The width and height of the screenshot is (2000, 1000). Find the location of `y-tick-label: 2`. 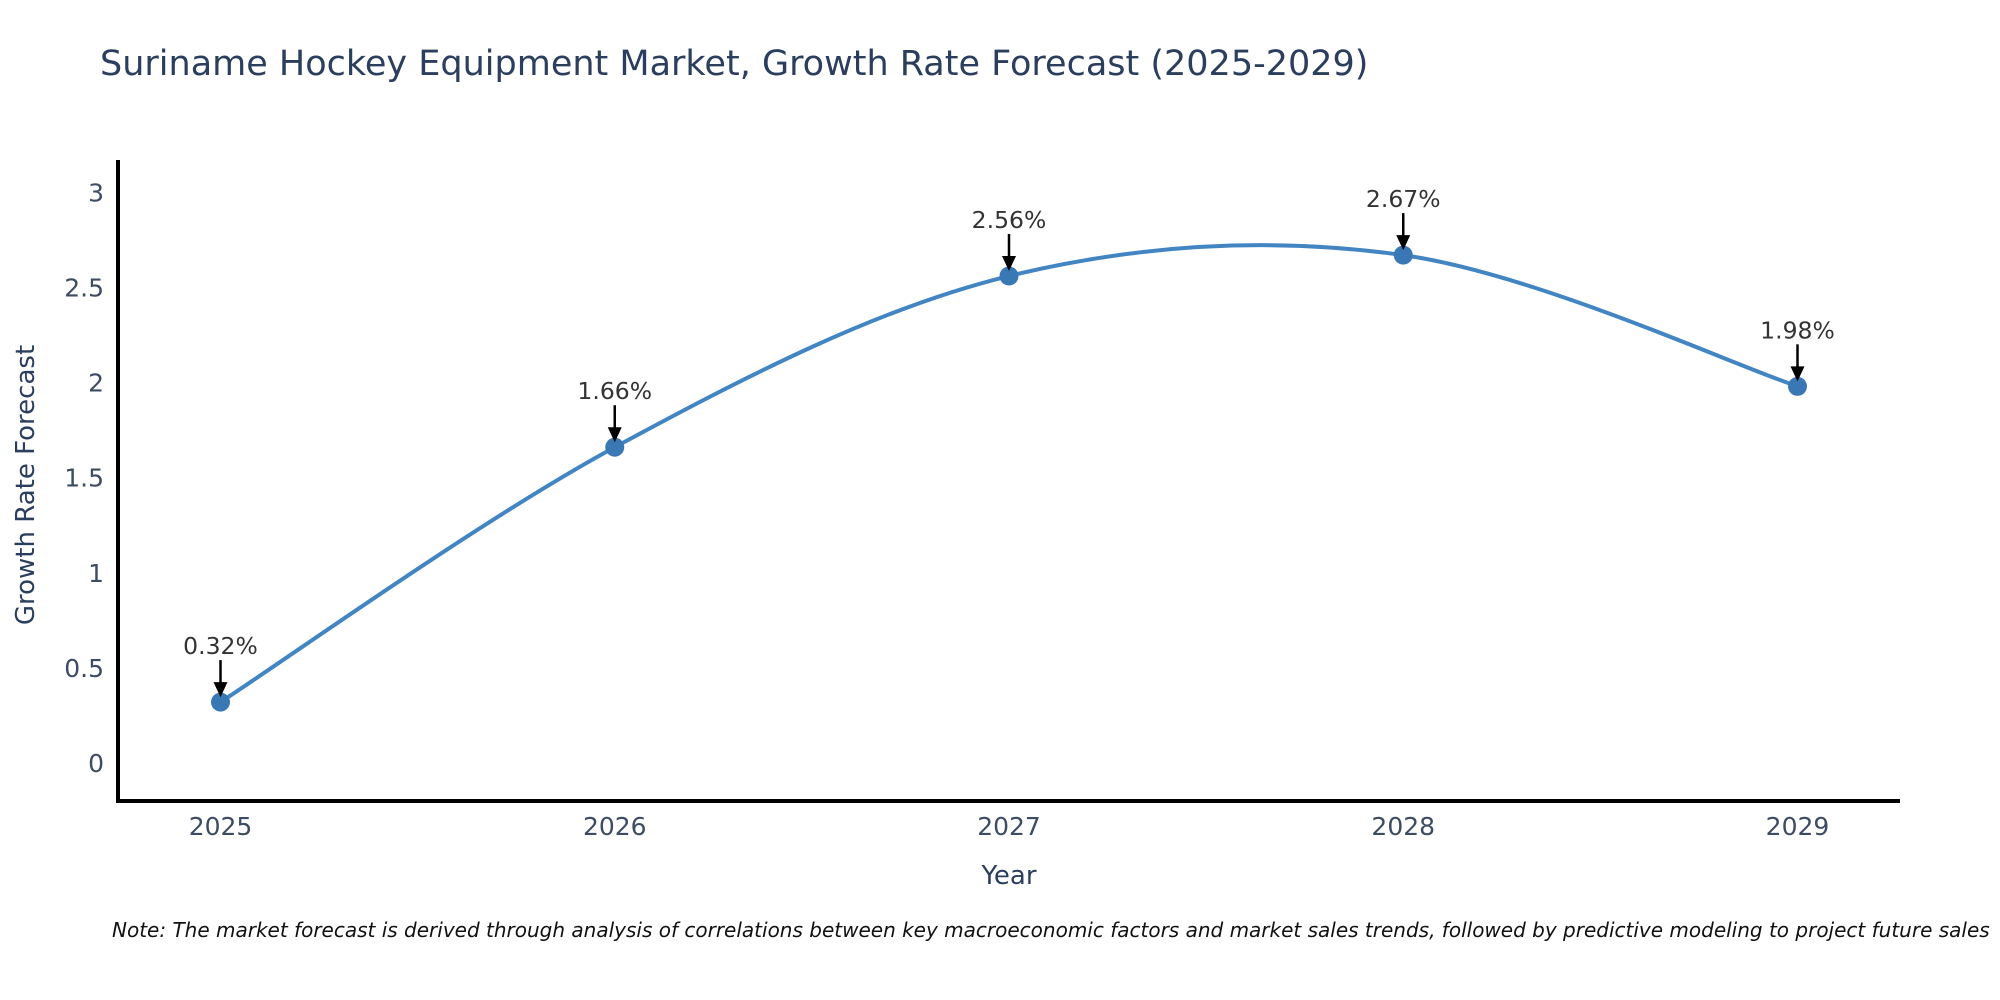

y-tick-label: 2 is located at coordinates (96, 383).